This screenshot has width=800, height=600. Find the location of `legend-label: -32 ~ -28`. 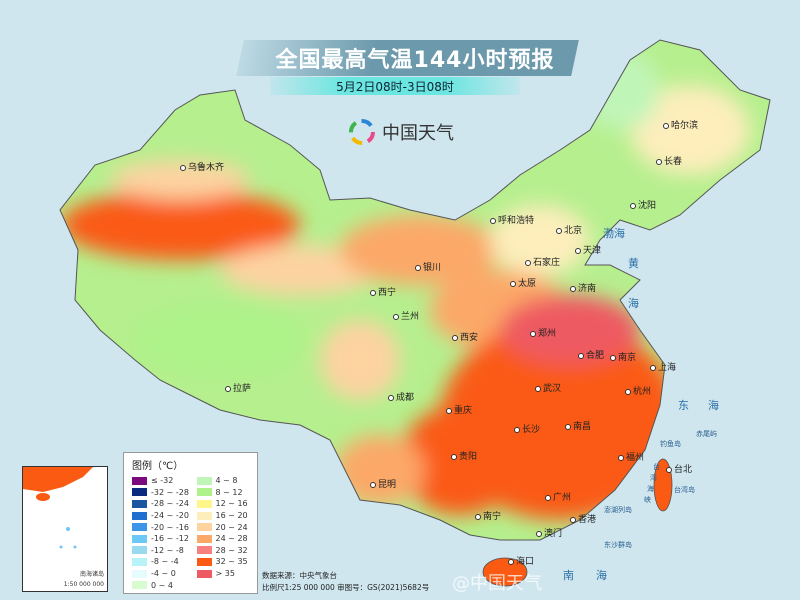

legend-label: -32 ~ -28 is located at coordinates (170, 492).